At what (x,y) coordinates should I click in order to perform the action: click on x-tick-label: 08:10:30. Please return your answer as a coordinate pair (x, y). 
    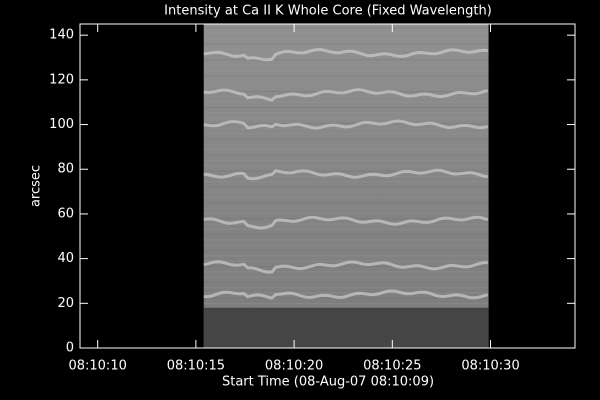
    Looking at the image, I should click on (490, 366).